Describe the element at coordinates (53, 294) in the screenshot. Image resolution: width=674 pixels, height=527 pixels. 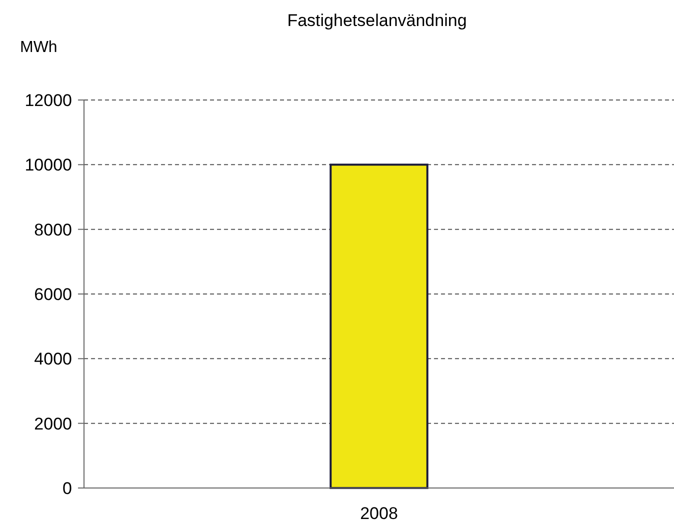
I see `y-tick-label: 6000` at that location.